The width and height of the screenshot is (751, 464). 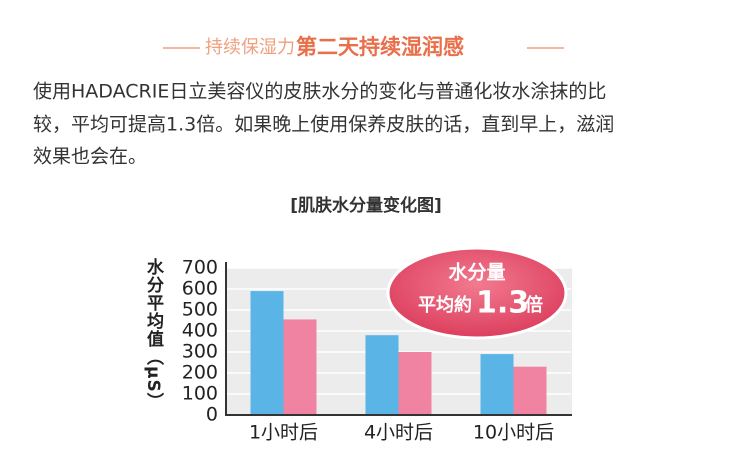 I want to click on annotation-text: 水分量, so click(x=476, y=273).